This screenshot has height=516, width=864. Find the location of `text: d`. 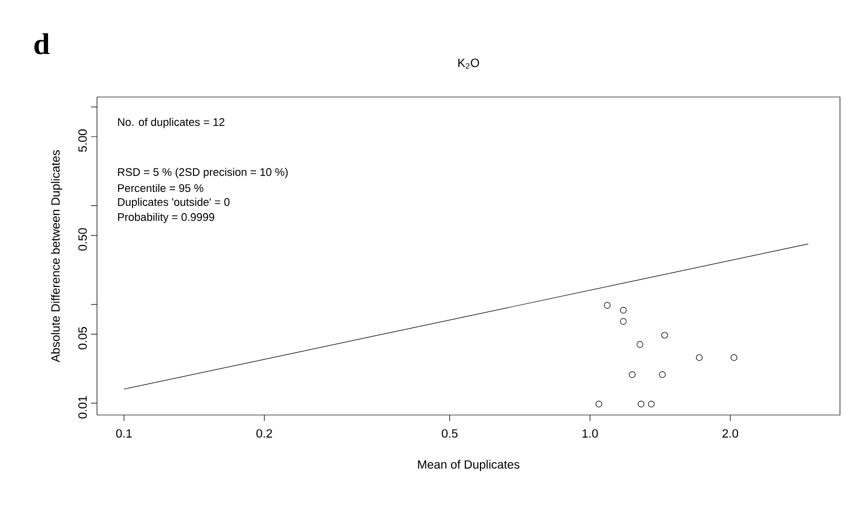

text: d is located at coordinates (42, 43).